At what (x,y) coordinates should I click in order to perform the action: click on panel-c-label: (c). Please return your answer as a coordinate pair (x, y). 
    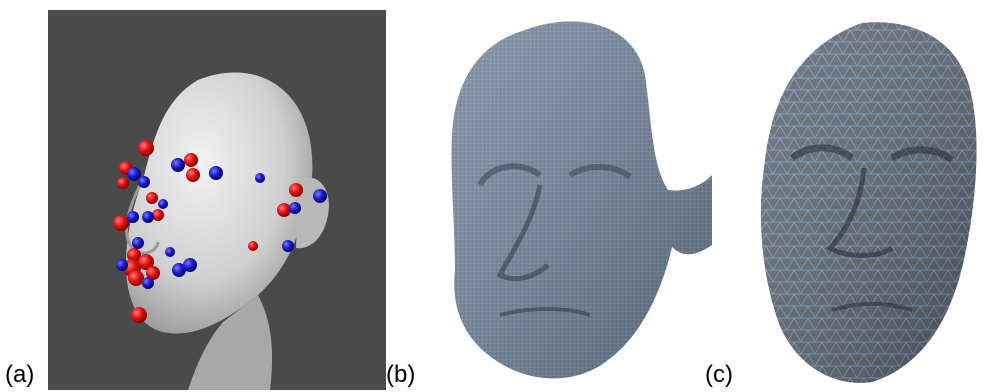
    Looking at the image, I should click on (719, 374).